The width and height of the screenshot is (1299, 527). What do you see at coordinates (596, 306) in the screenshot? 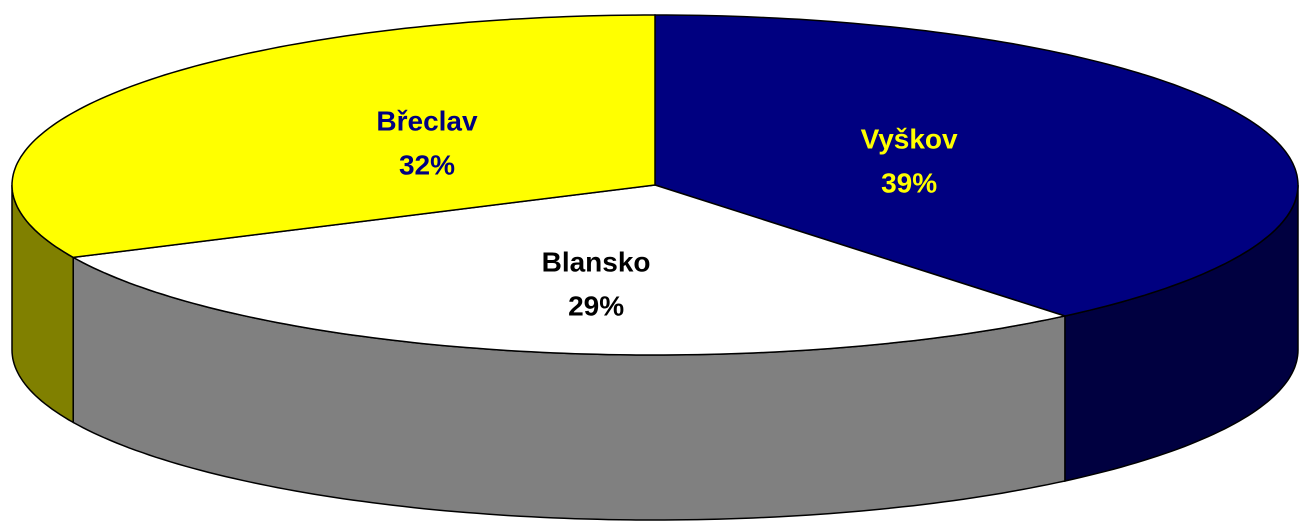
I see `slice-label-value: 29%` at bounding box center [596, 306].